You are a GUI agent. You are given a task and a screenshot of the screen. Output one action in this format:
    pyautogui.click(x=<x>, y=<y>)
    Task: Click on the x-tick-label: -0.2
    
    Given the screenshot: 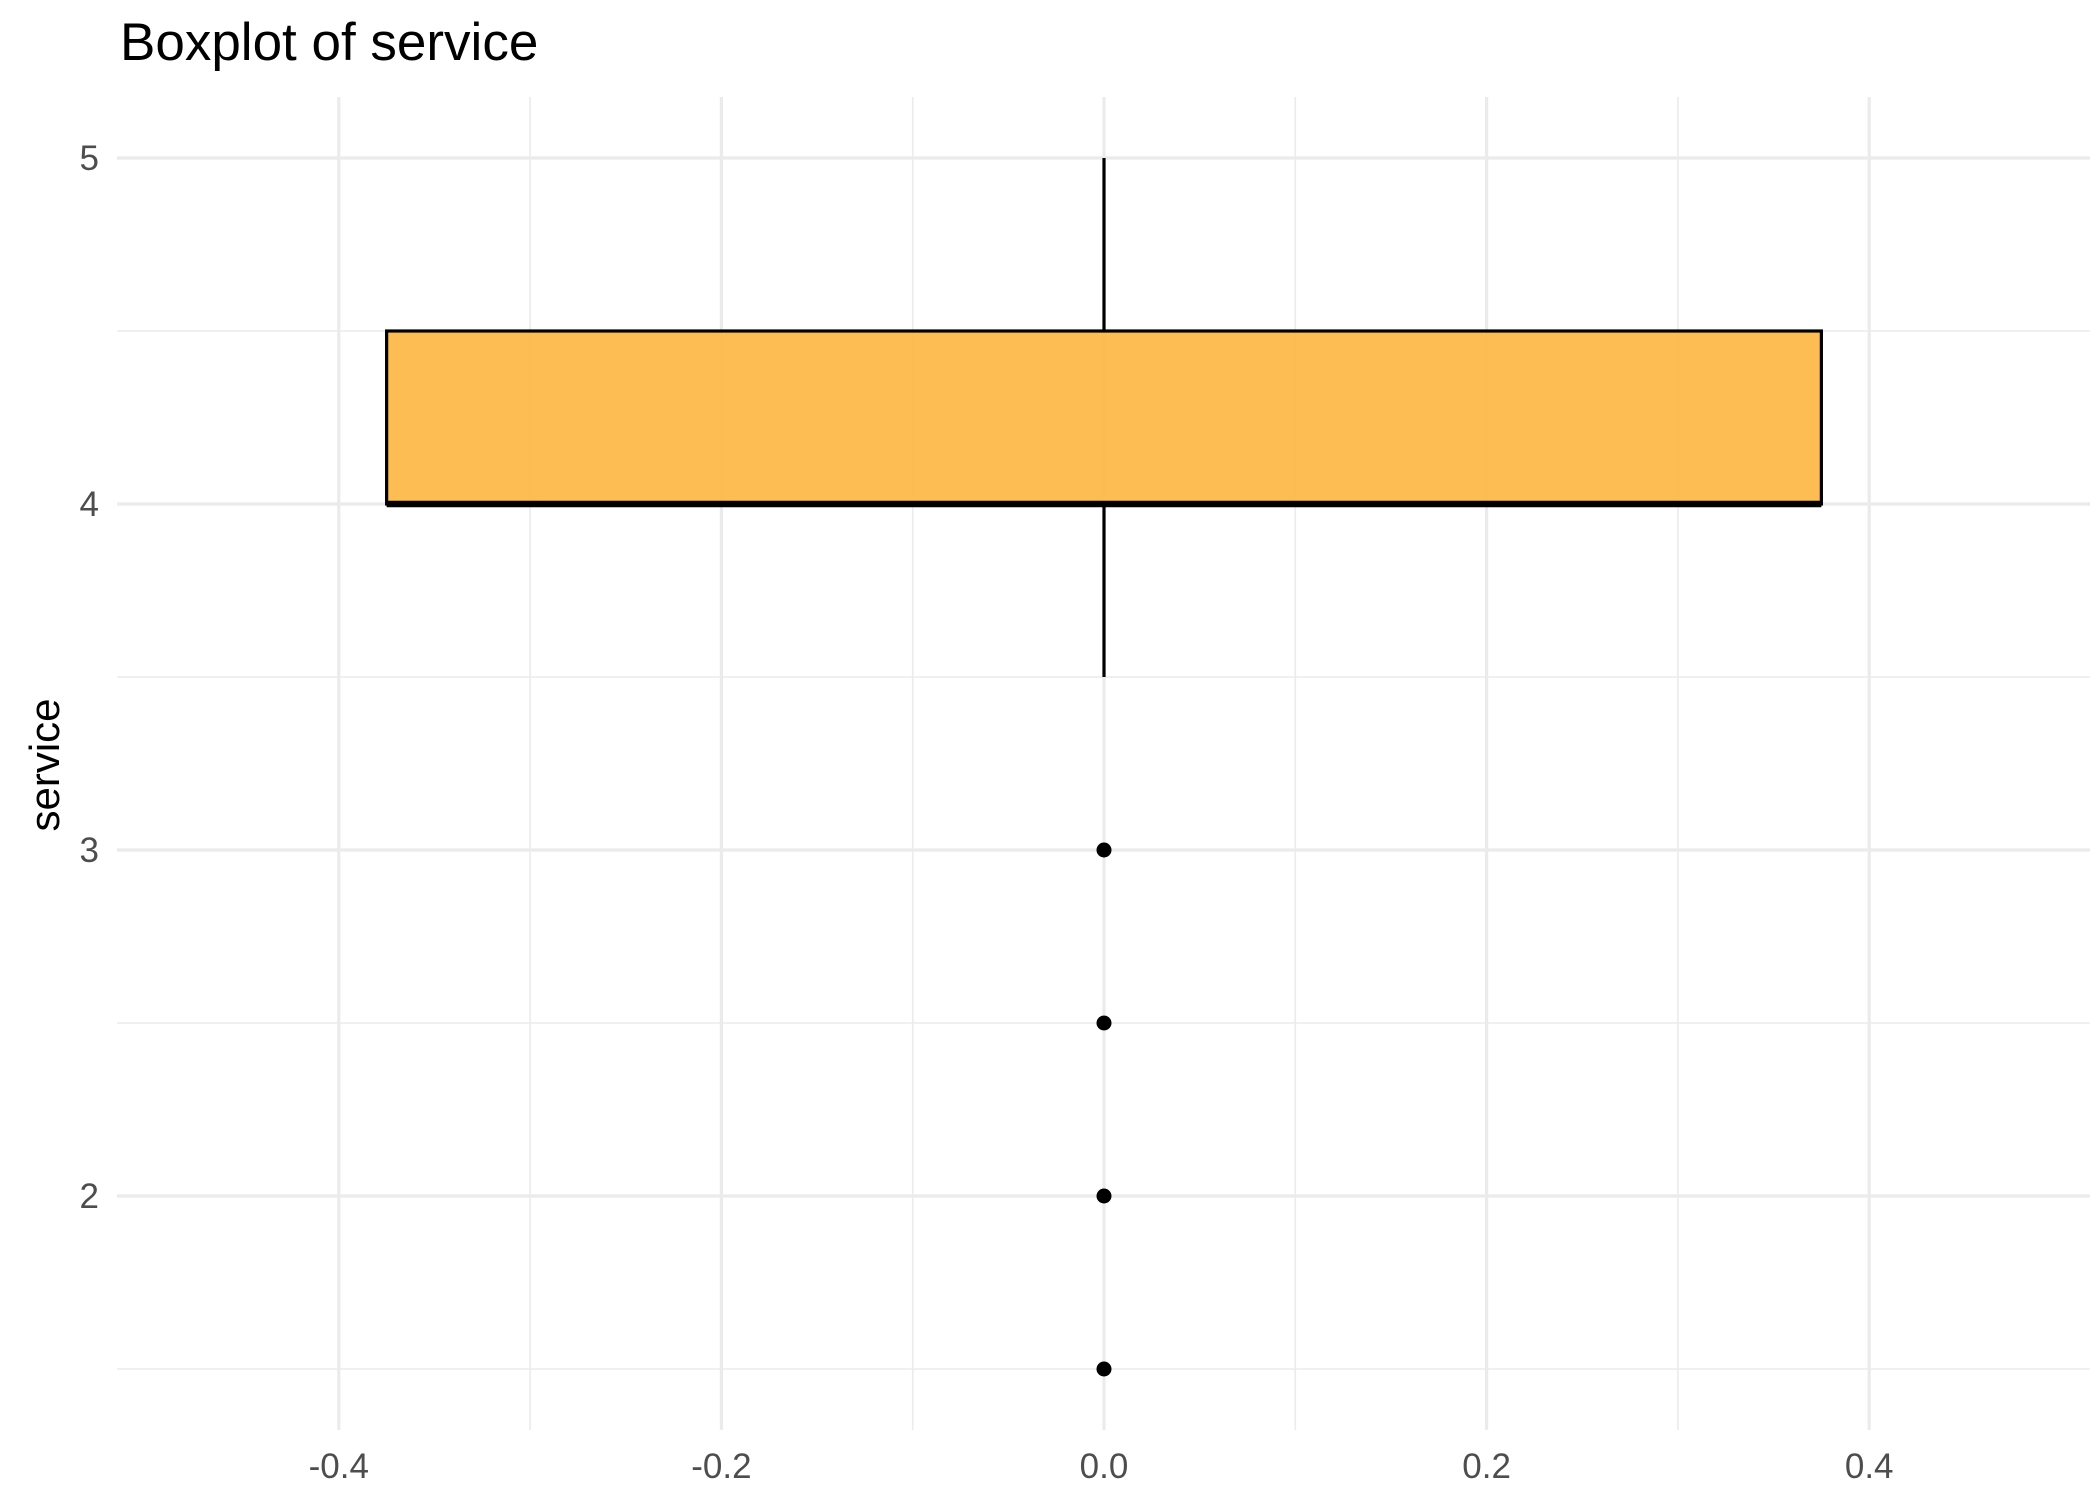 What is the action you would take?
    pyautogui.click(x=721, y=1466)
    